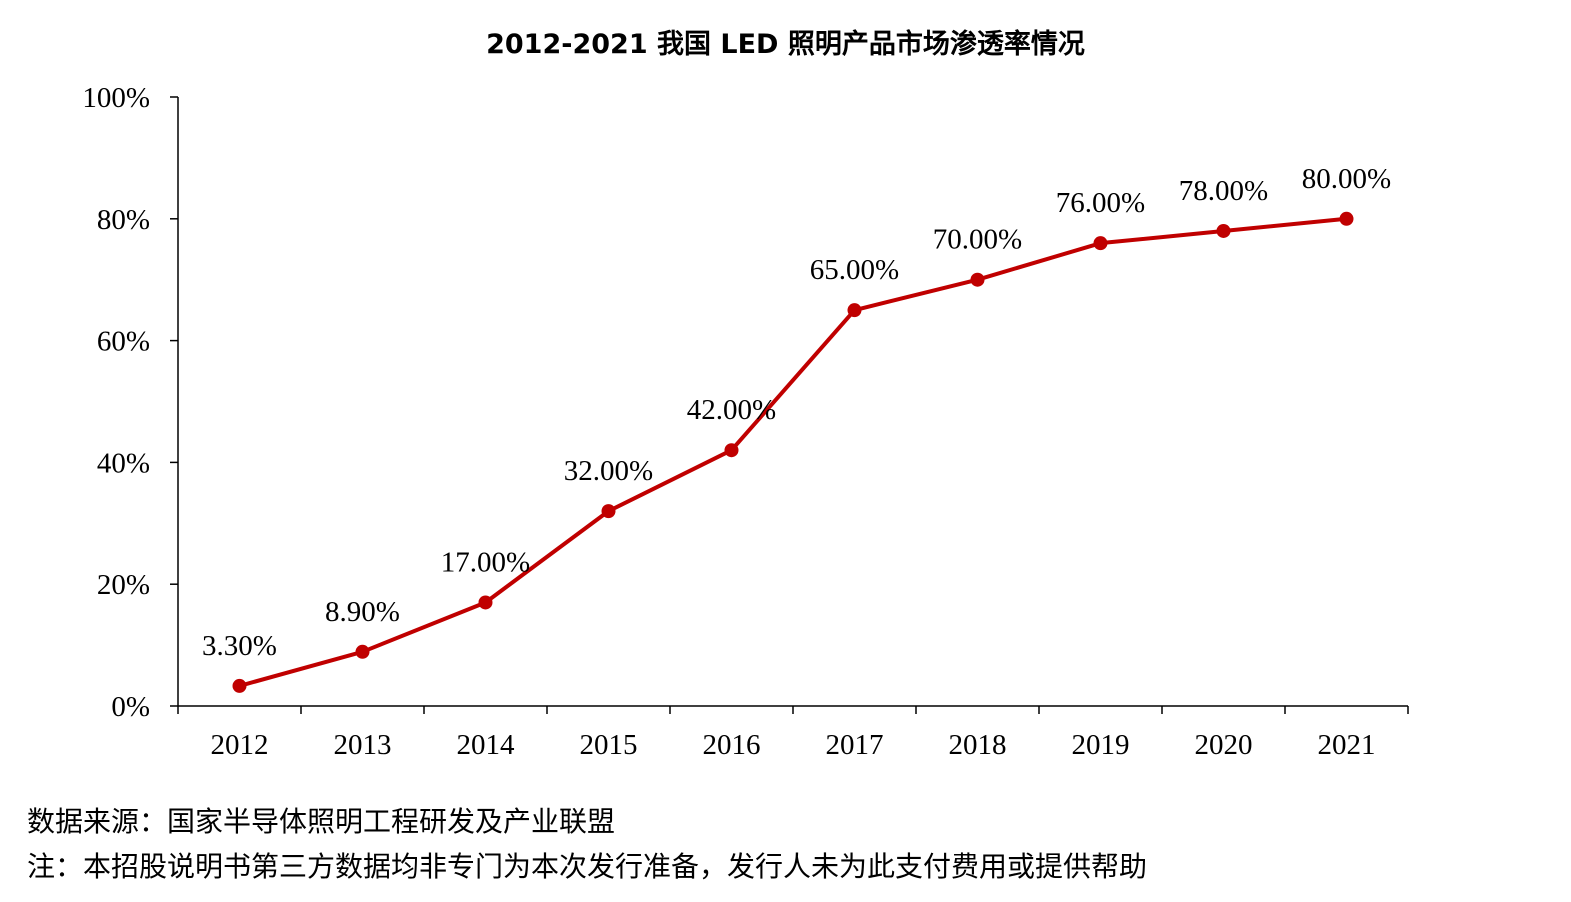  What do you see at coordinates (609, 745) in the screenshot?
I see `x-tick-label: 2015` at bounding box center [609, 745].